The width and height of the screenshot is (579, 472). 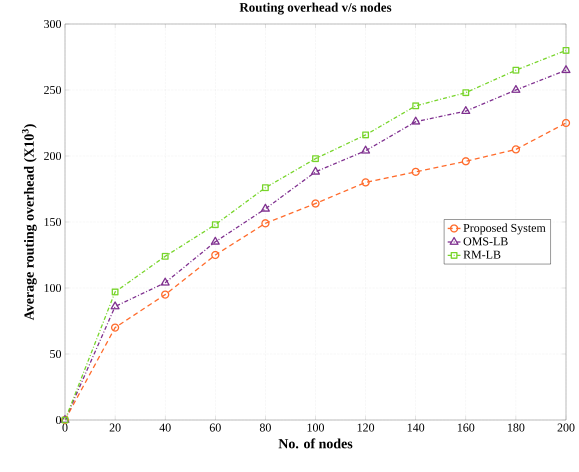 I want to click on legend-label: OMS-LB, so click(x=486, y=241).